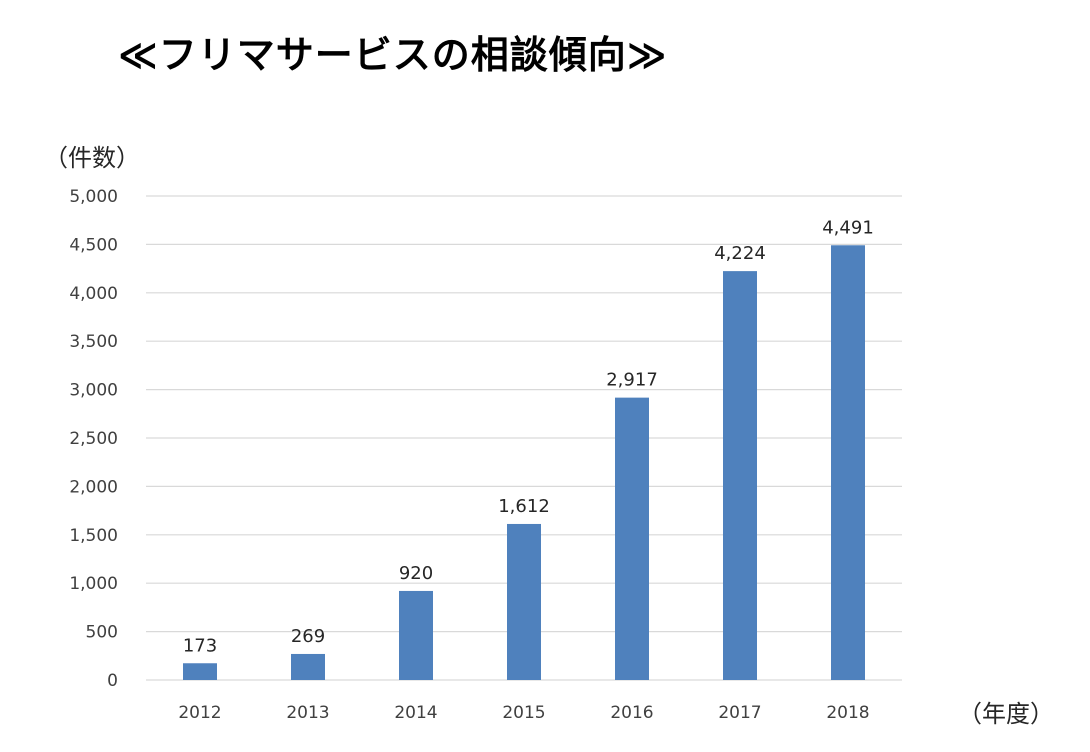 The width and height of the screenshot is (1090, 752). Describe the element at coordinates (524, 601) in the screenshot. I see `bar-2015` at that location.